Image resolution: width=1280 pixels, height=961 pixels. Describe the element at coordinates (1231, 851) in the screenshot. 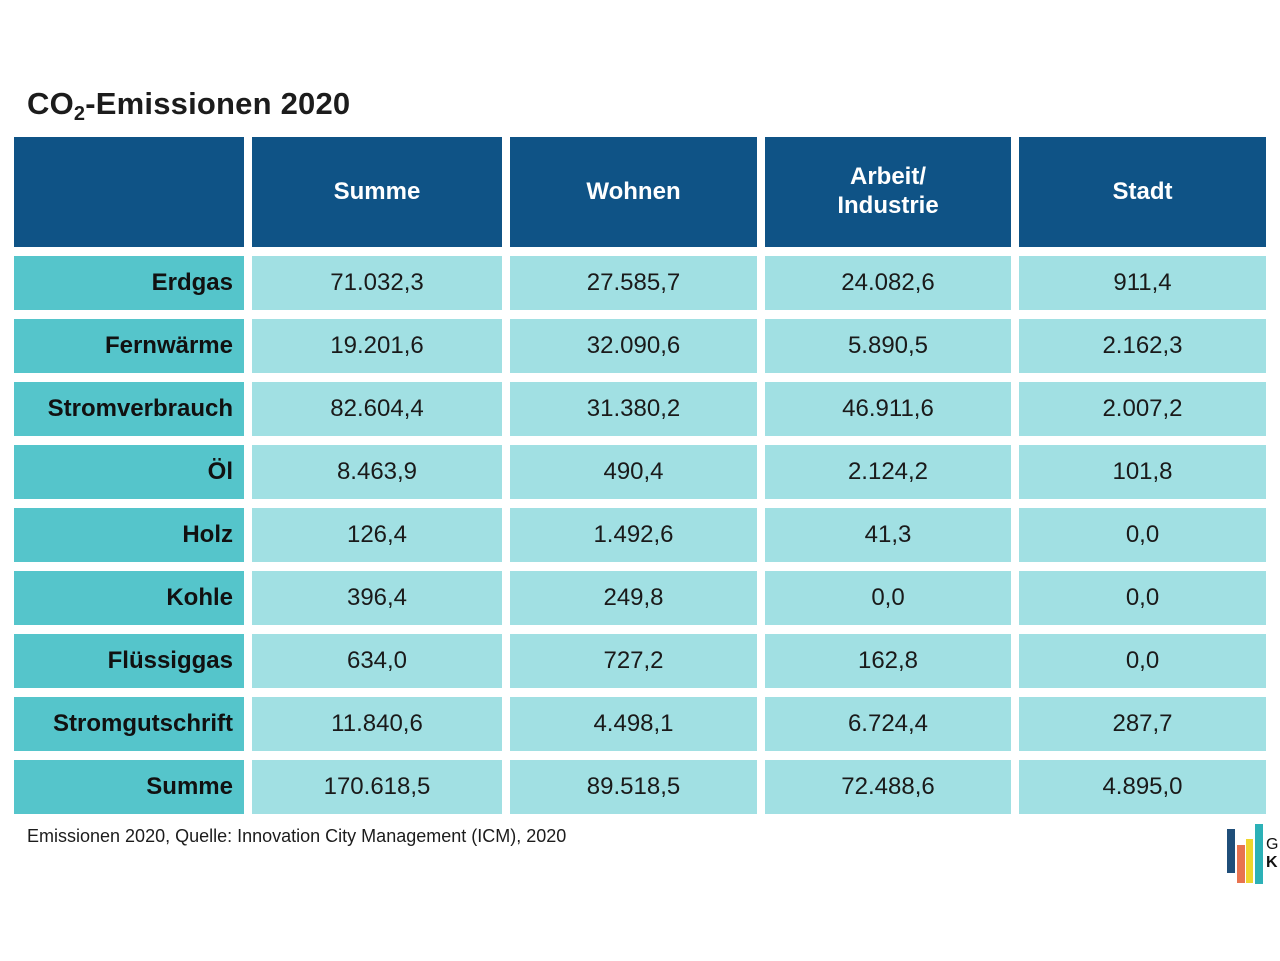

I see `logo-bar-blue-icon` at that location.